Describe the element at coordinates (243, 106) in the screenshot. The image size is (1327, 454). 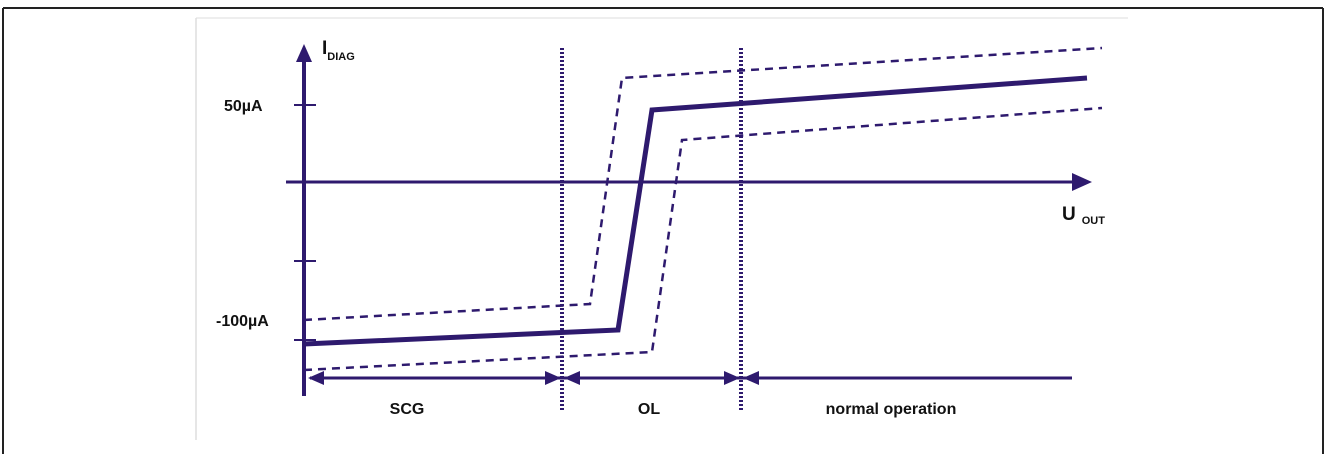
I see `tick-label-50ua: 50µA` at that location.